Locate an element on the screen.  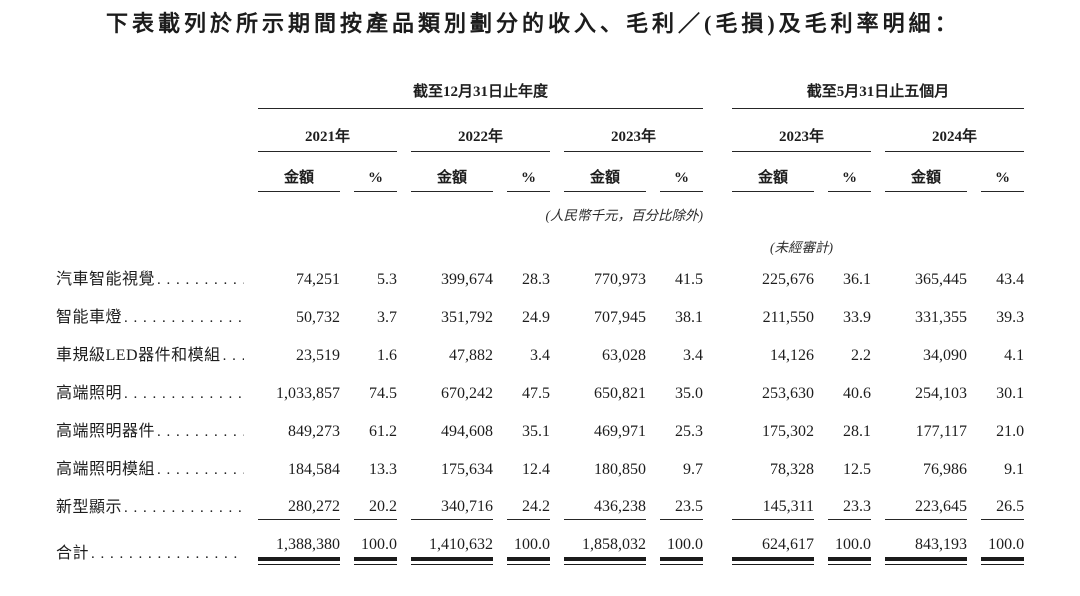
percent-cell: 26.5 is located at coordinates (996, 505).